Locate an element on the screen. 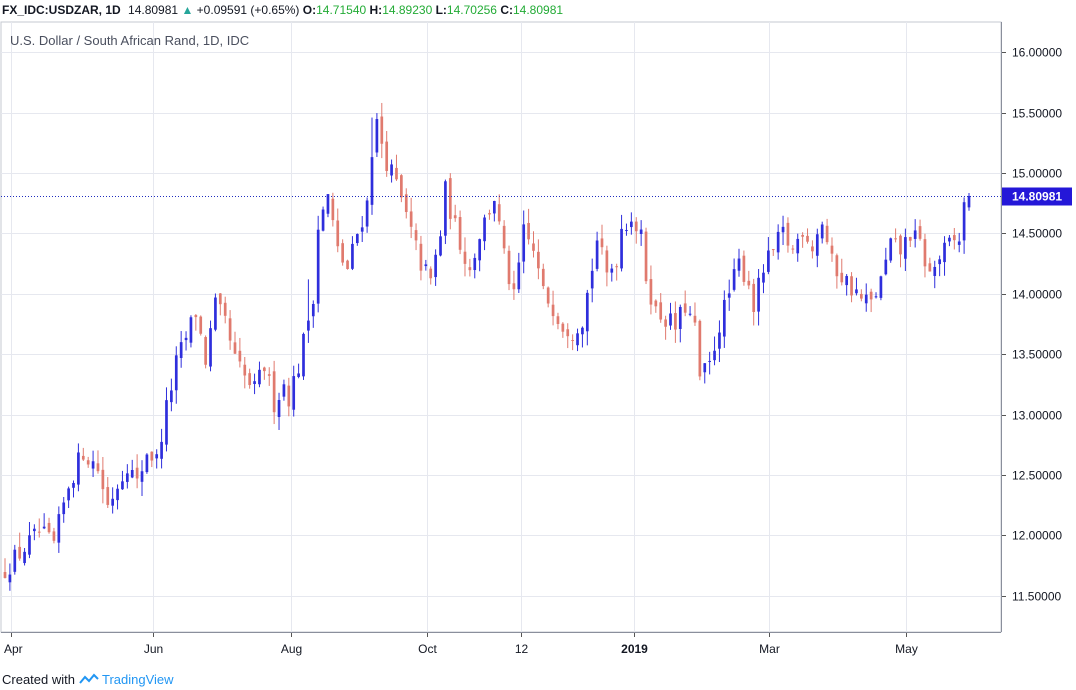  y-tick-label: 11.50000 is located at coordinates (1036, 597).